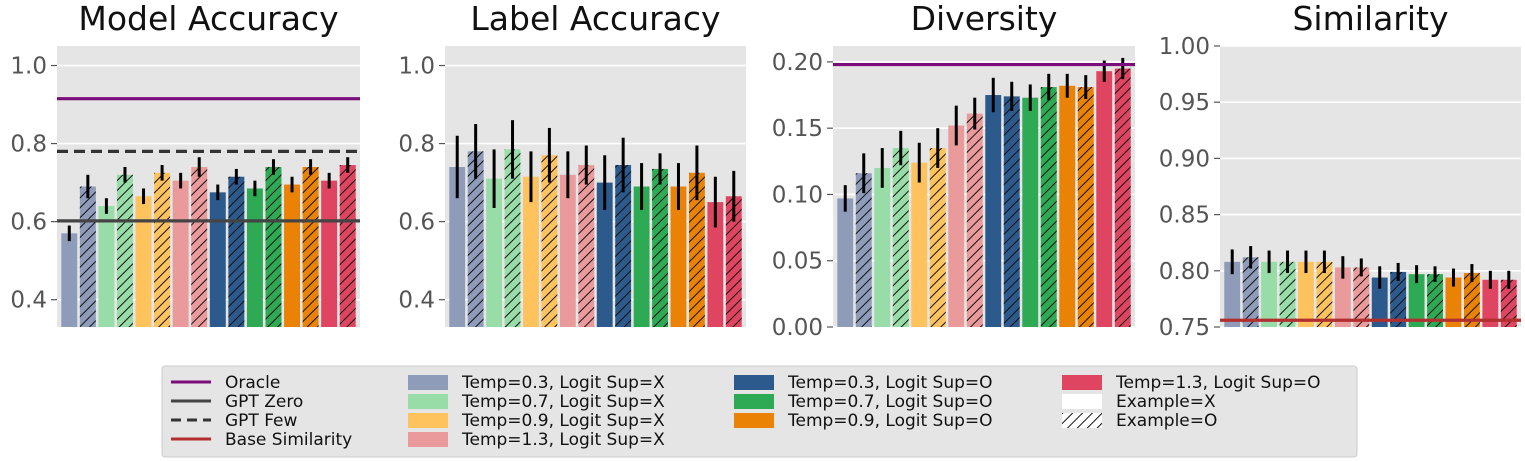 This screenshot has width=1525, height=461. I want to click on legend-label: Example=X, so click(1166, 402).